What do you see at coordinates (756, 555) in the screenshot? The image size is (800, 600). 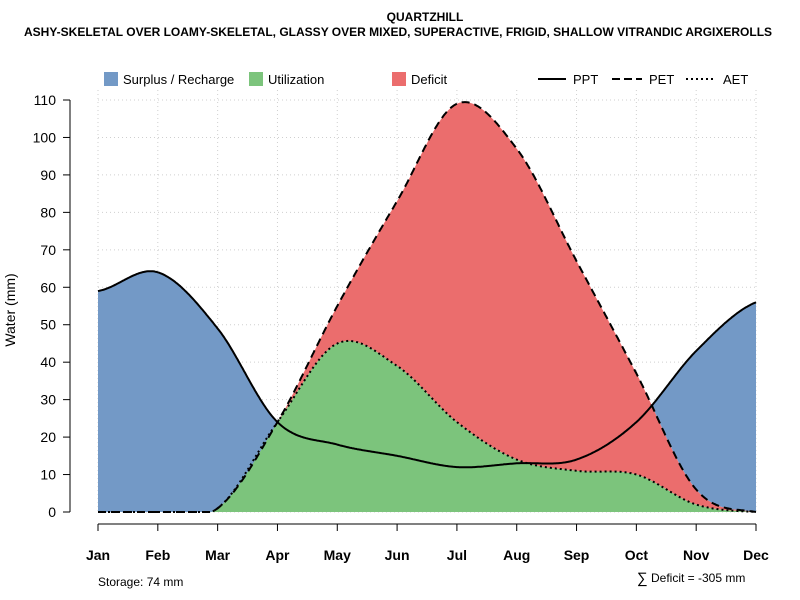 I see `x-tick-label-dec: Dec` at bounding box center [756, 555].